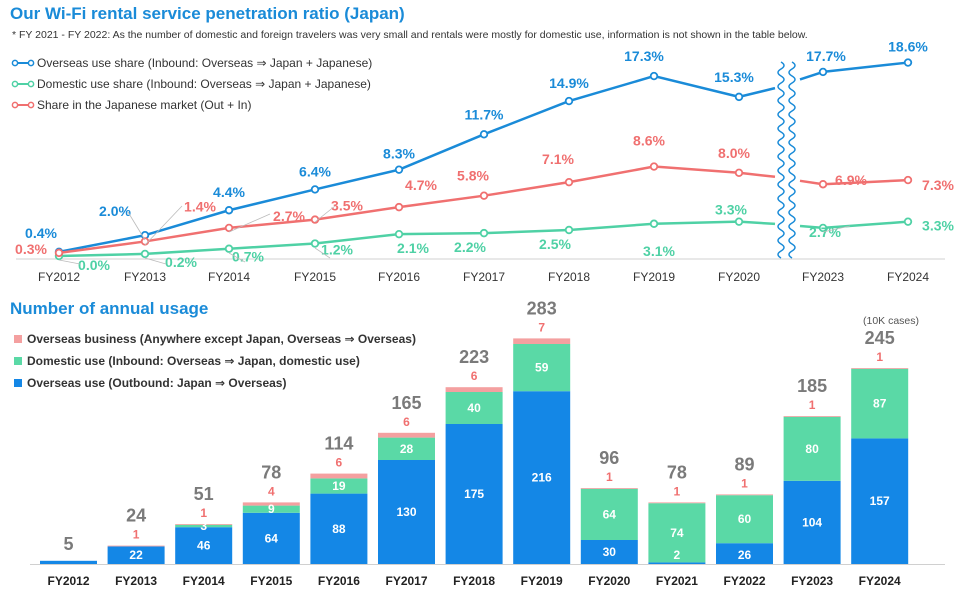 This screenshot has width=959, height=594. Describe the element at coordinates (541, 327) in the screenshot. I see `data-label-business: 7` at that location.